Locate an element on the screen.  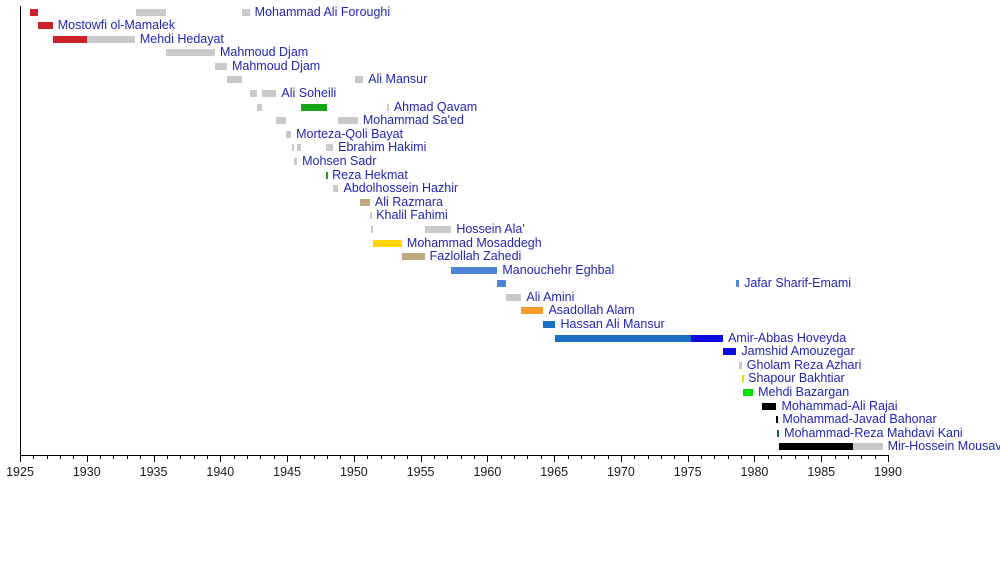
pm-name-label: Abdolhossein Hazhir is located at coordinates (401, 188).